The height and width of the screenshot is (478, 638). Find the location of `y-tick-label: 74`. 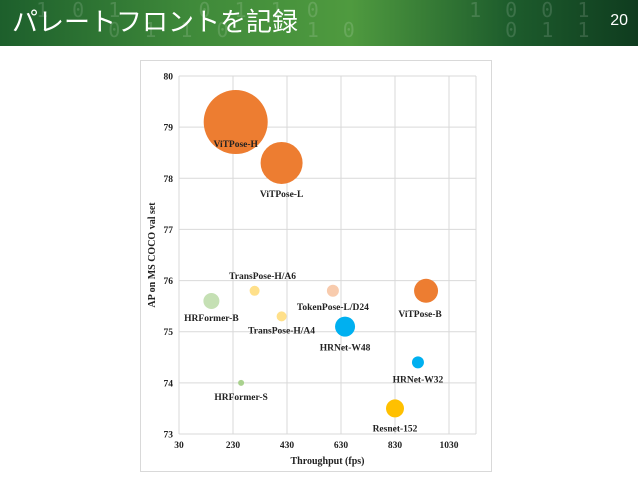

y-tick-label: 74 is located at coordinates (169, 384).